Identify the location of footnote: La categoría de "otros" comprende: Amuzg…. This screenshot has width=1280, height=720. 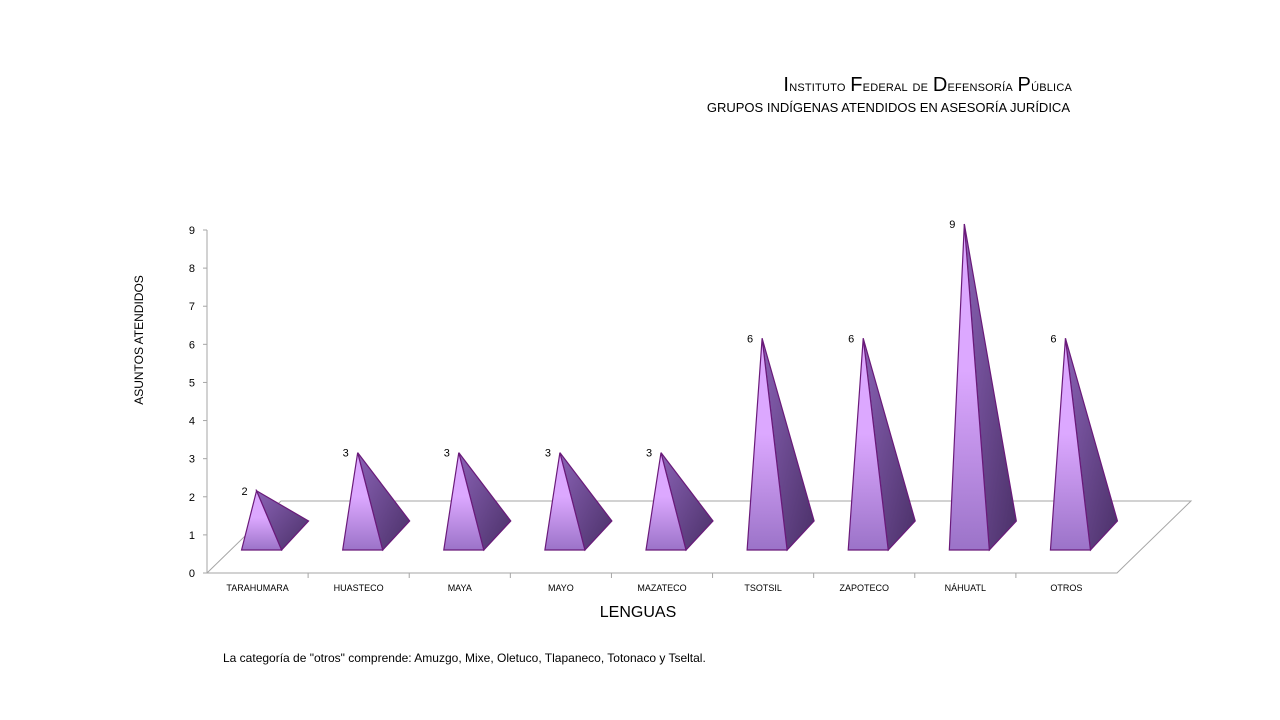
(464, 658).